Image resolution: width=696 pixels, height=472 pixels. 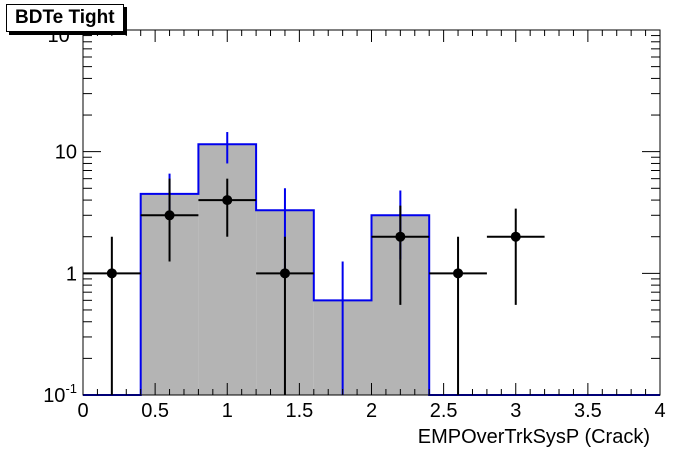 I want to click on y-tick-label-exponent: -1, so click(x=71, y=388).